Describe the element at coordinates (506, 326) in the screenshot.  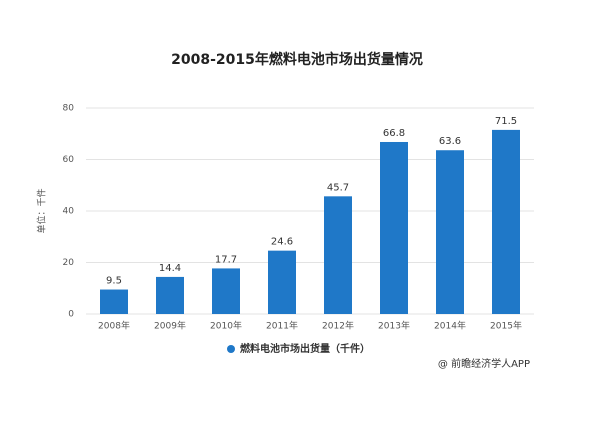
I see `x-tick-label: 2015年` at that location.